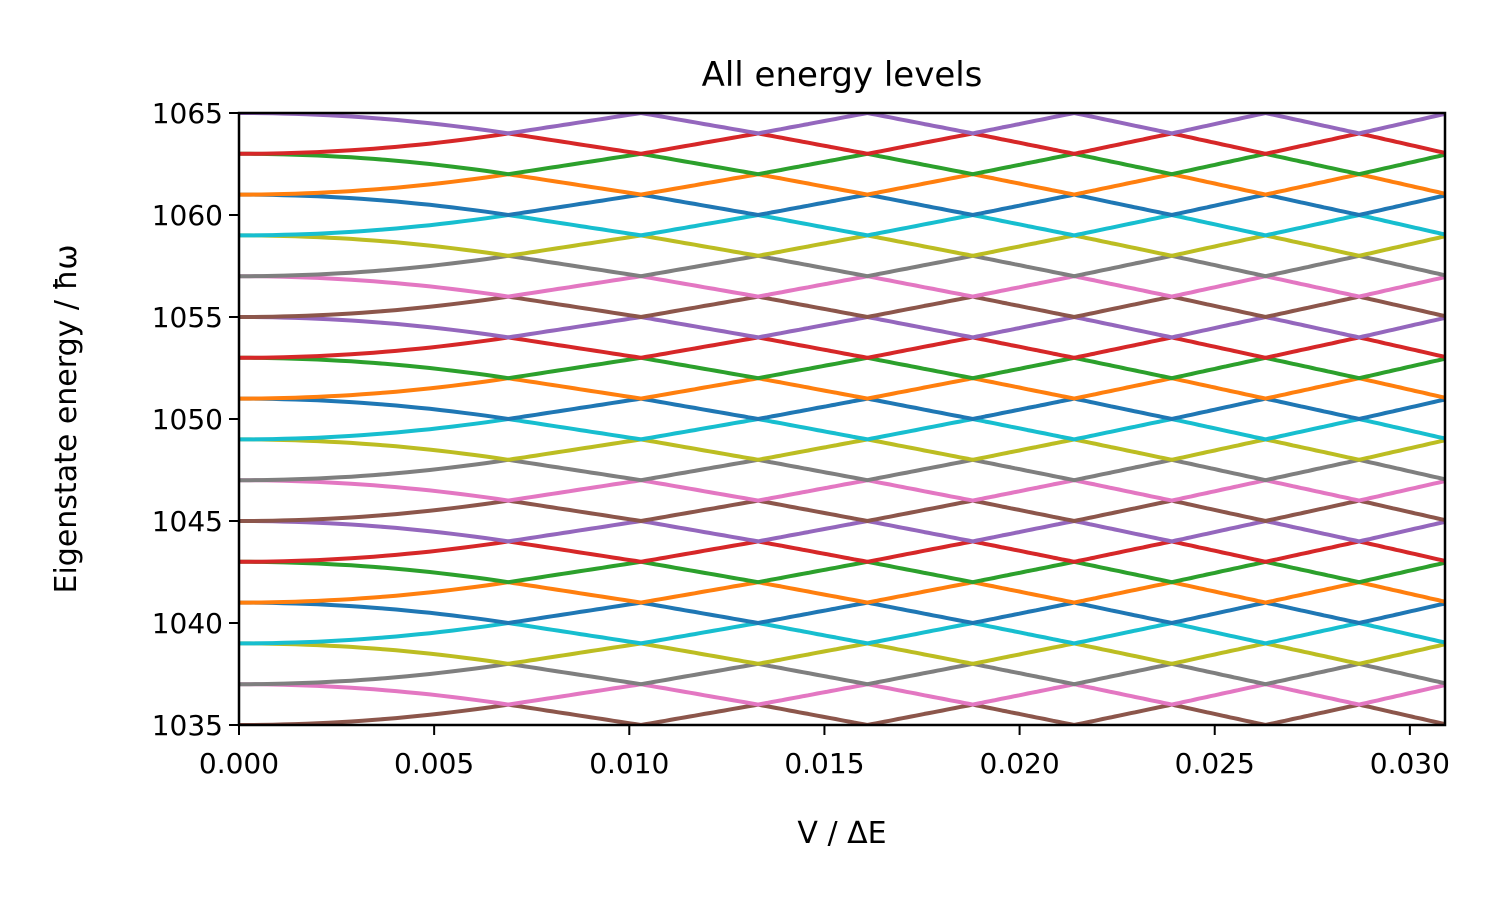  Describe the element at coordinates (1215, 763) in the screenshot. I see `x-tick-label: 0.025` at that location.